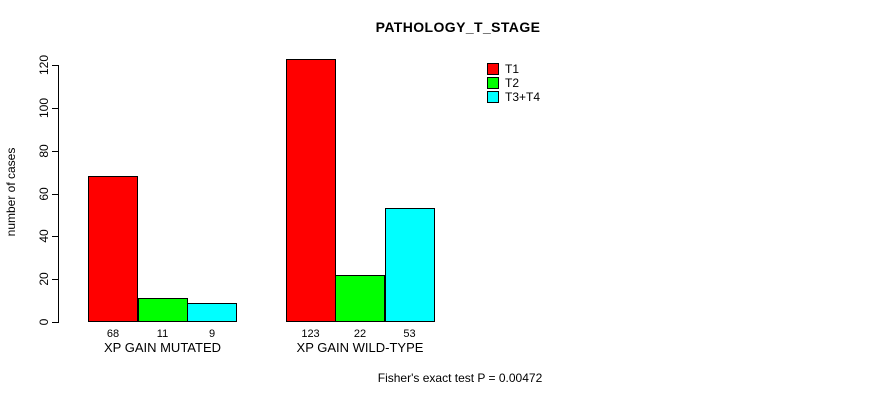 This screenshot has width=890, height=400. Describe the element at coordinates (44, 279) in the screenshot. I see `y-axis-tick-label: 20` at that location.